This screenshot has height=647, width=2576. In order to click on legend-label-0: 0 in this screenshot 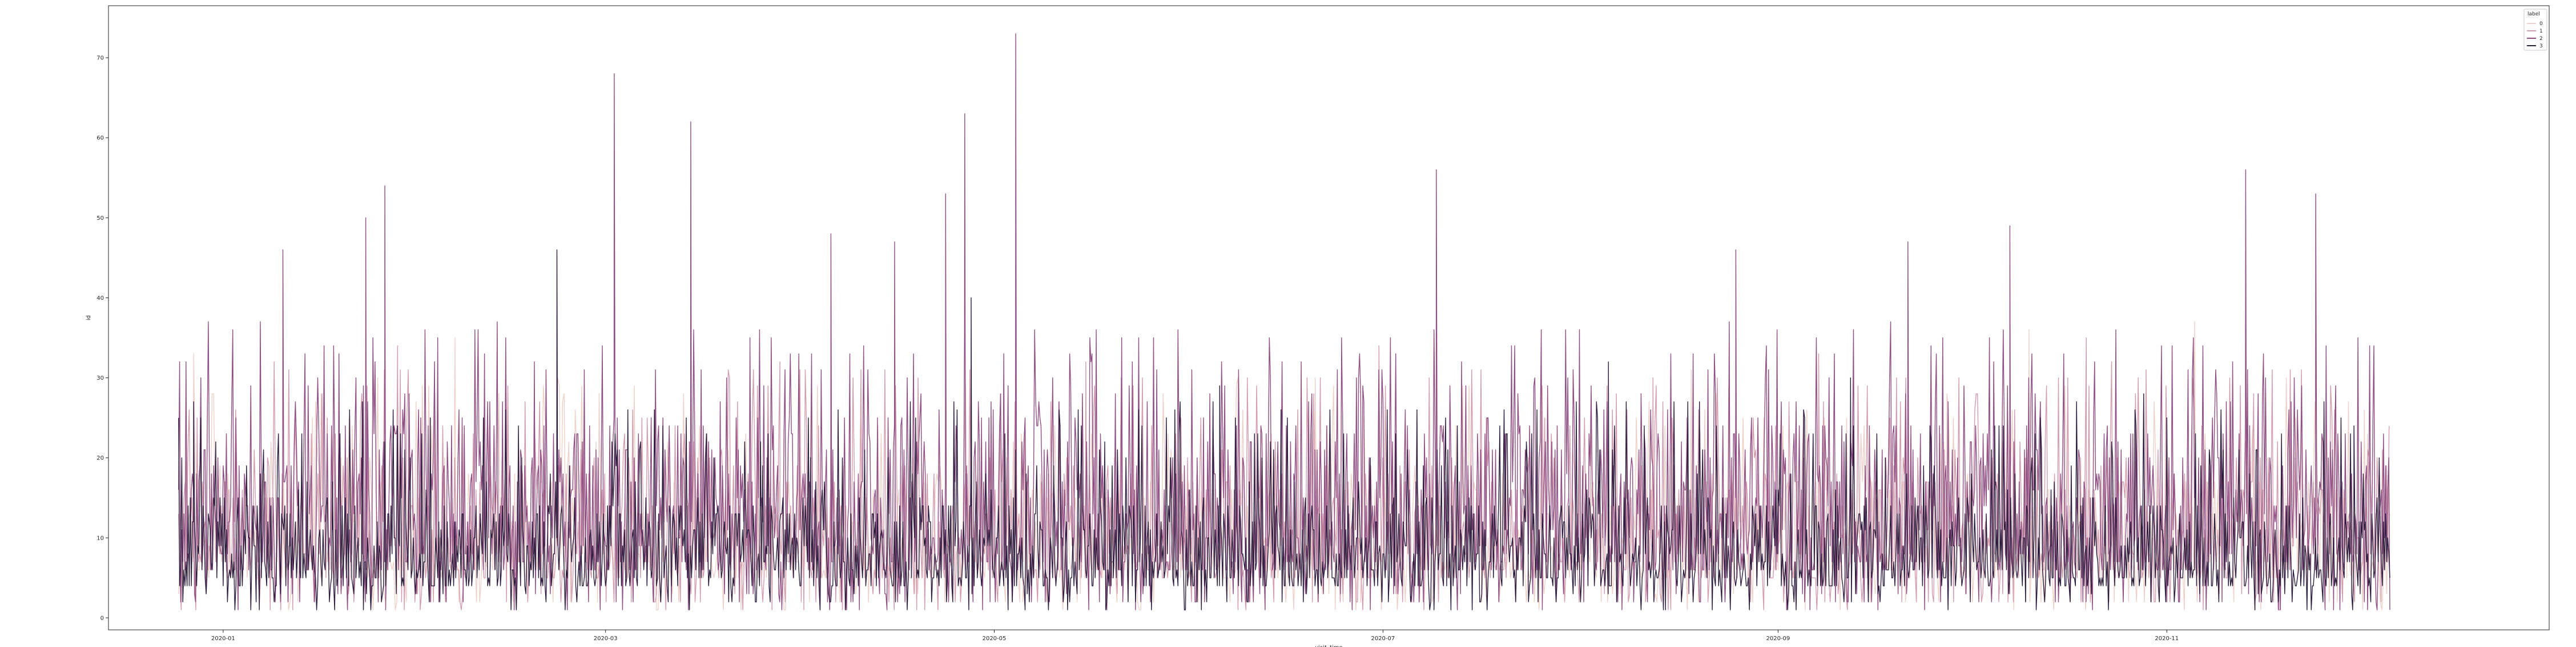, I will do `click(2541, 24)`.